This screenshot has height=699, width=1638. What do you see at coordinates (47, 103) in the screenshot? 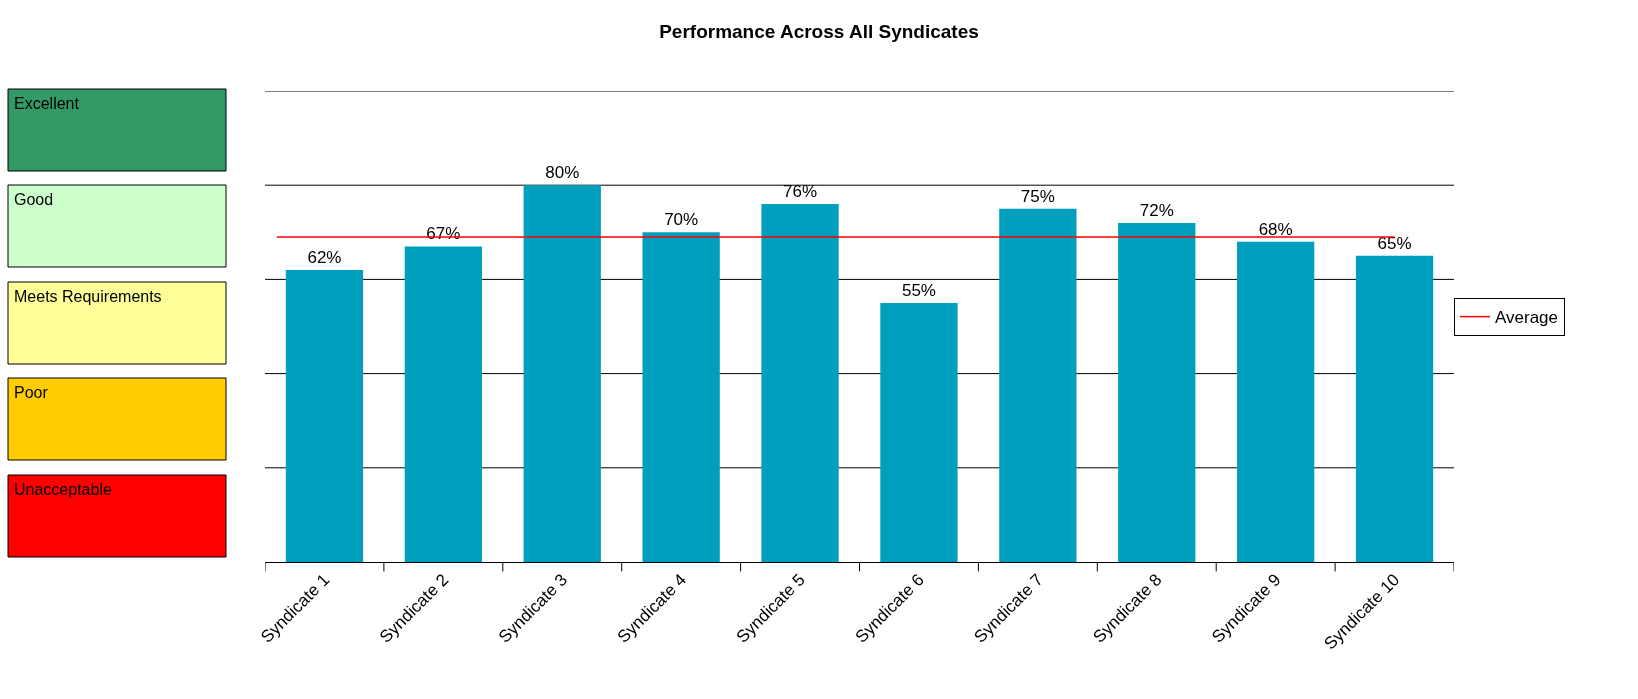
I see `text: Excellent` at bounding box center [47, 103].